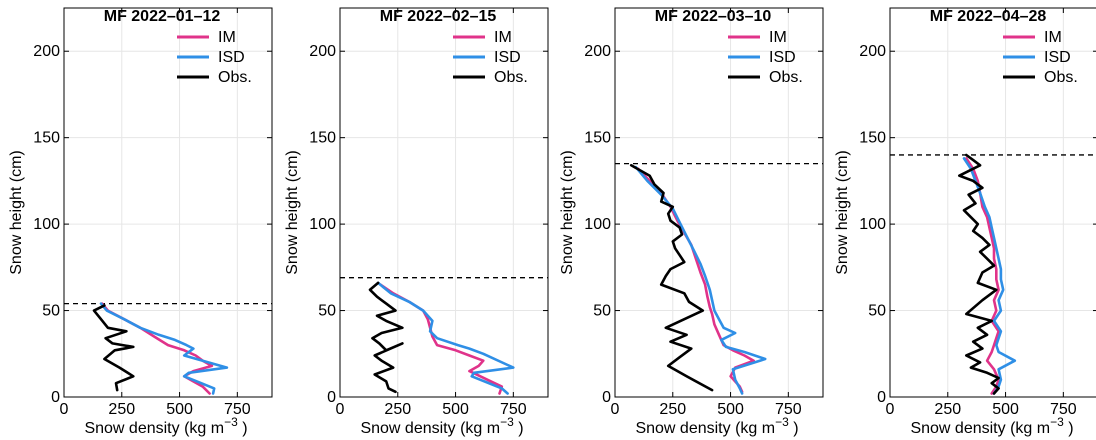 The image size is (1096, 440). Describe the element at coordinates (438, 16) in the screenshot. I see `panel-title: MF 2022–02–15` at that location.